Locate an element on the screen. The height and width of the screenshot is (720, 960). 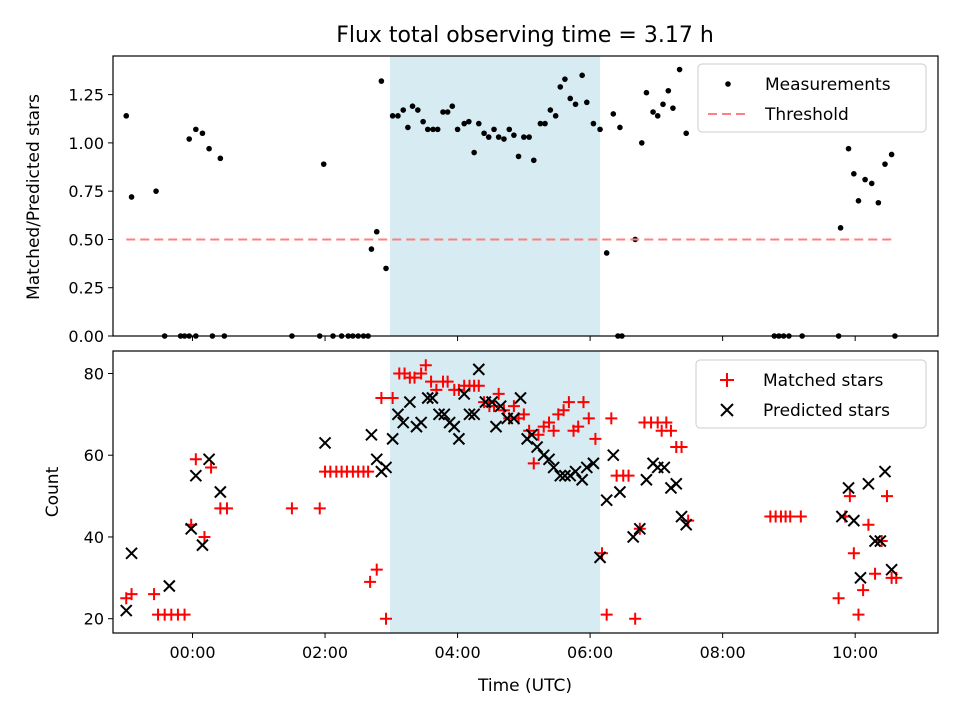
top-y-tick-label: 0.75 is located at coordinates (86, 191).